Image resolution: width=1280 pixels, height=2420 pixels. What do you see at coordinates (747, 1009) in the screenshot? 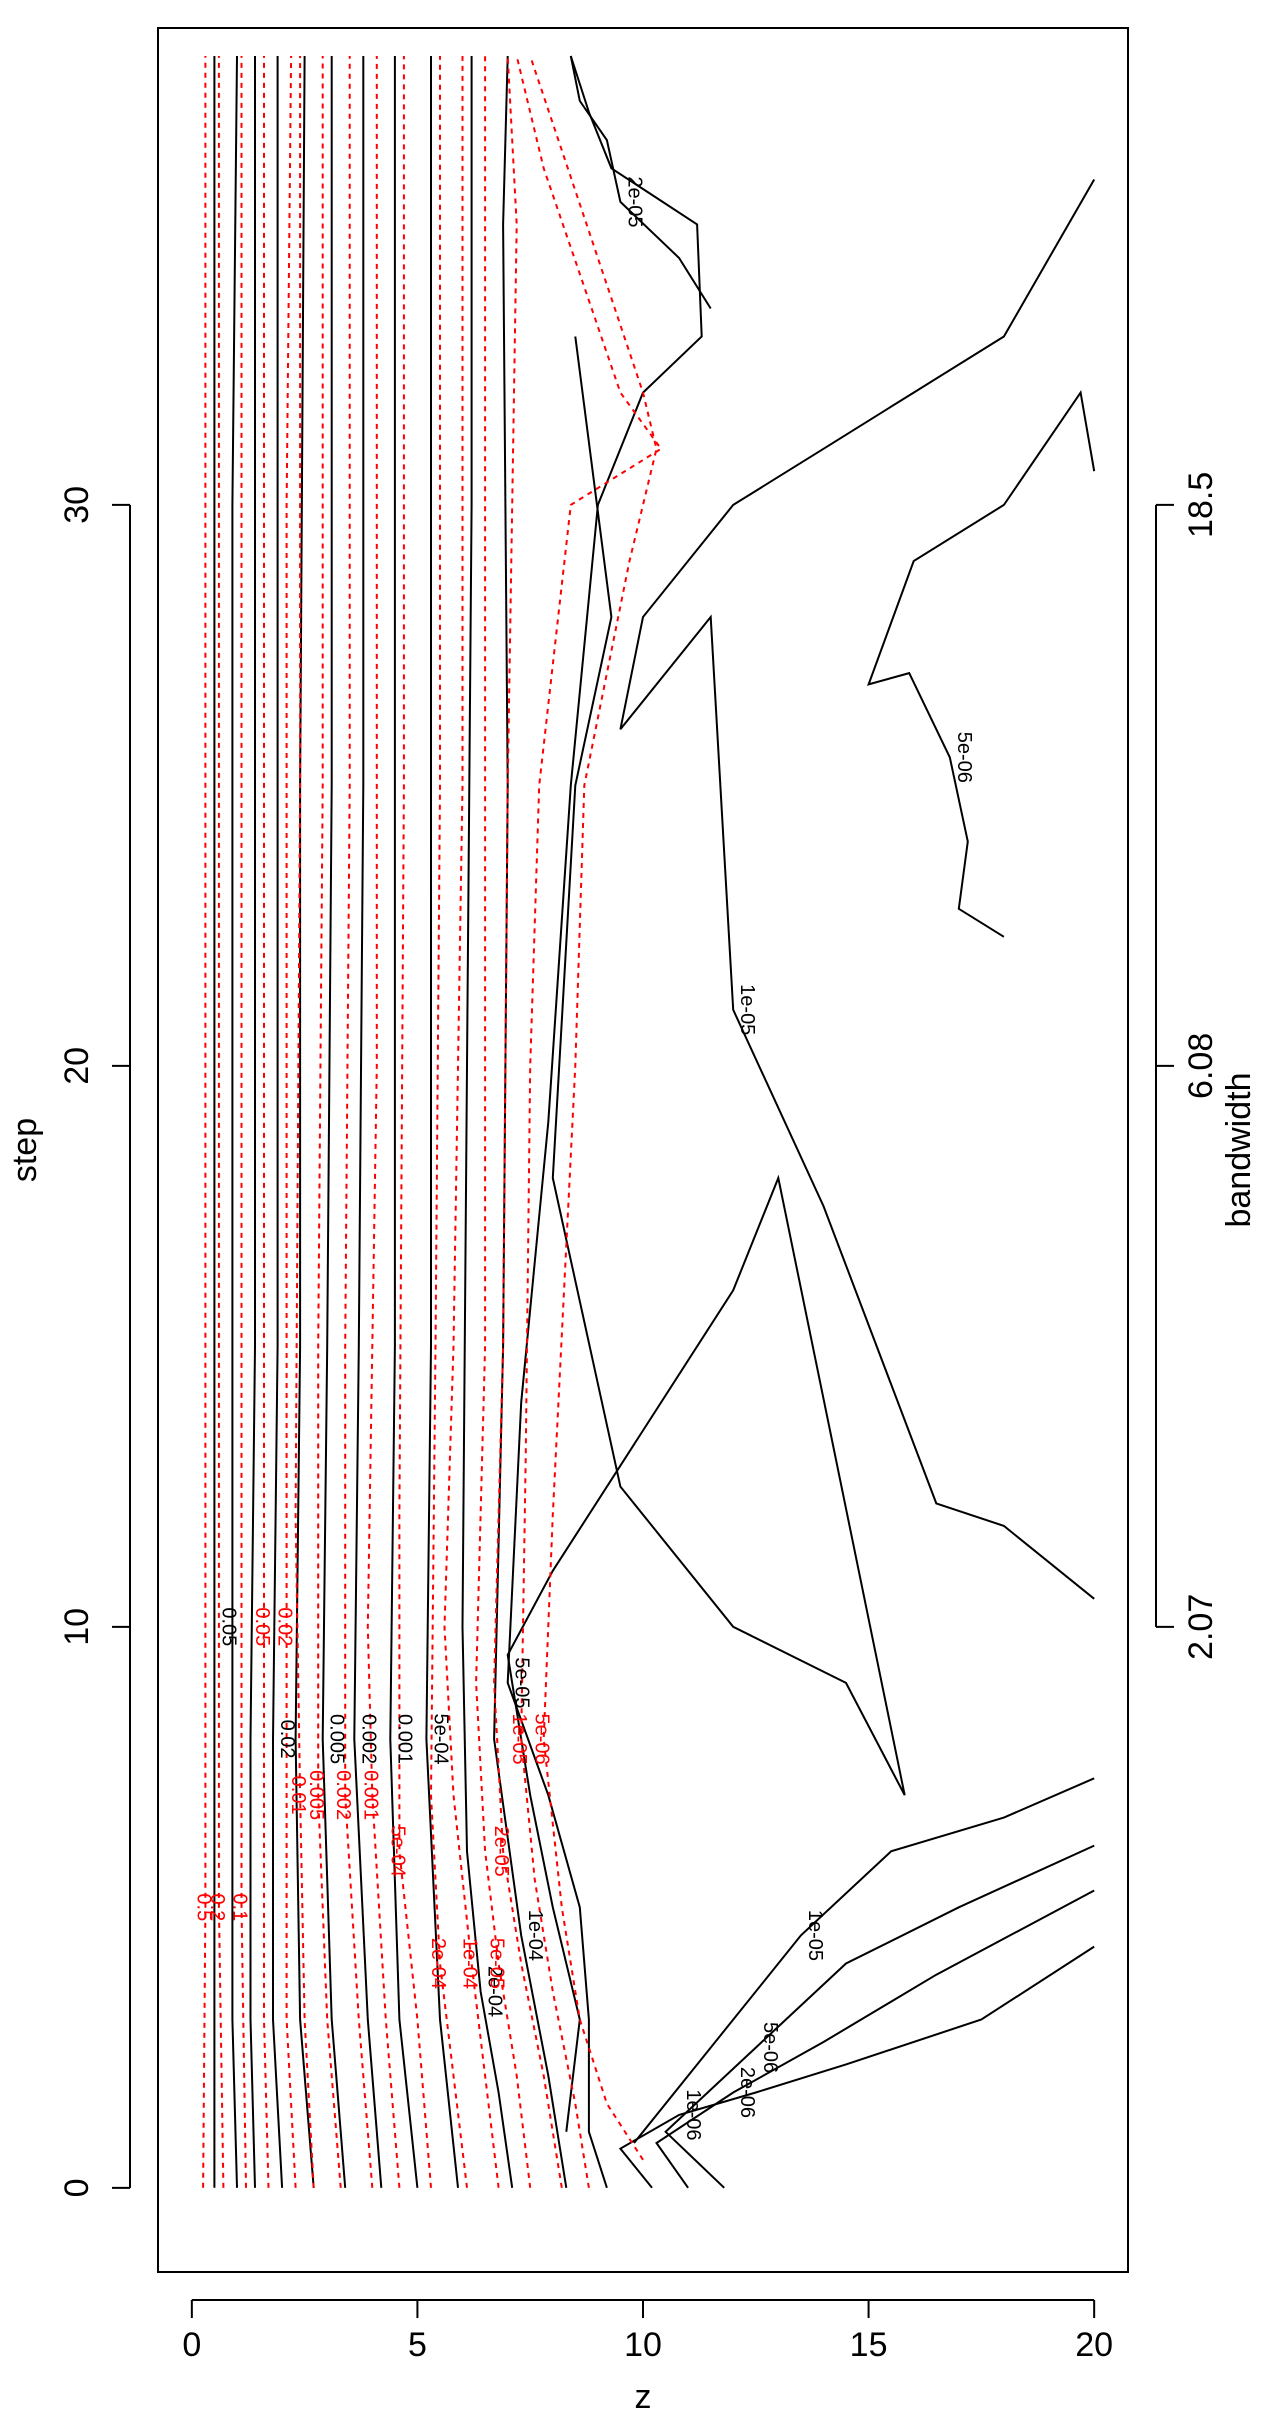
I see `contour-label-black-17: 1e-05` at bounding box center [747, 1009].